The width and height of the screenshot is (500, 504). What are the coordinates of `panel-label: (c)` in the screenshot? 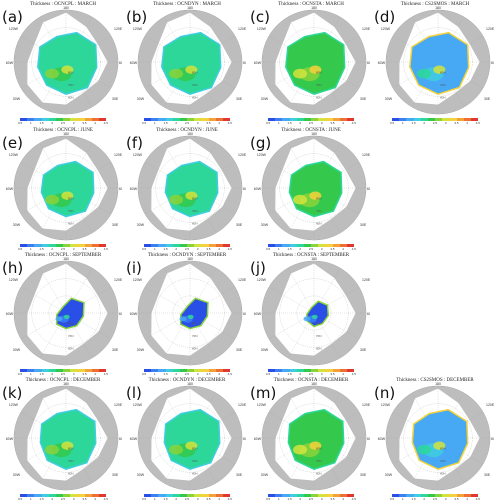 It's located at (260, 17).